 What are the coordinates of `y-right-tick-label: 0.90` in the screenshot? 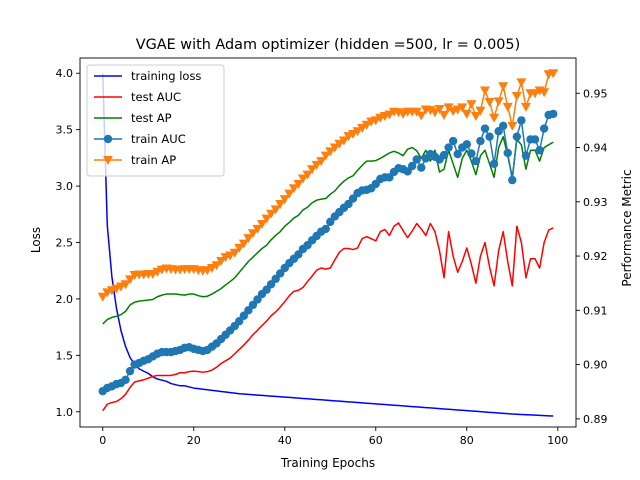 It's located at (595, 365).